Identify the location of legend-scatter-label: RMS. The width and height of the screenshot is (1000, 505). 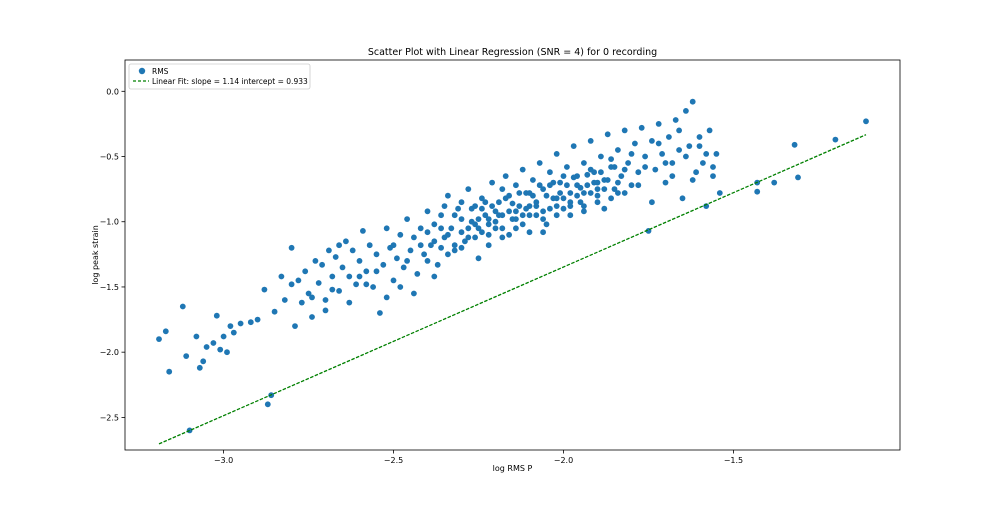
(160, 71).